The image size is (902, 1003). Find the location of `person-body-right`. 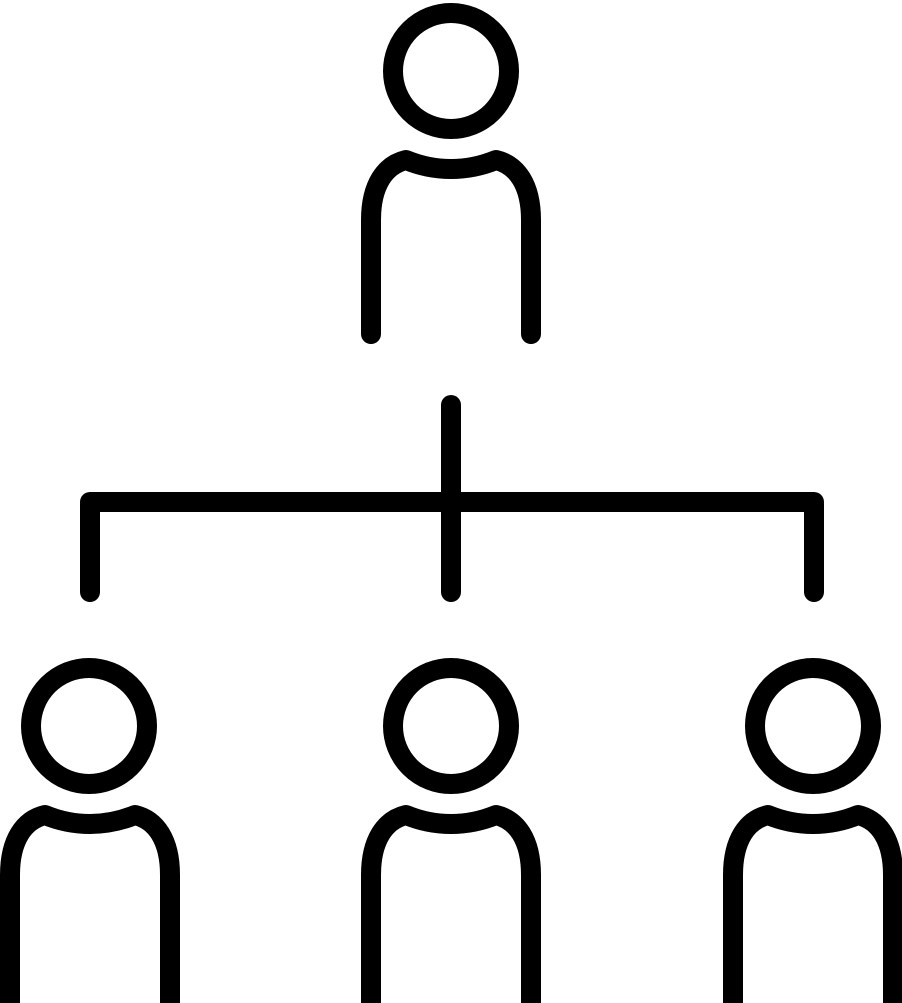

person-body-right is located at coordinates (812, 904).